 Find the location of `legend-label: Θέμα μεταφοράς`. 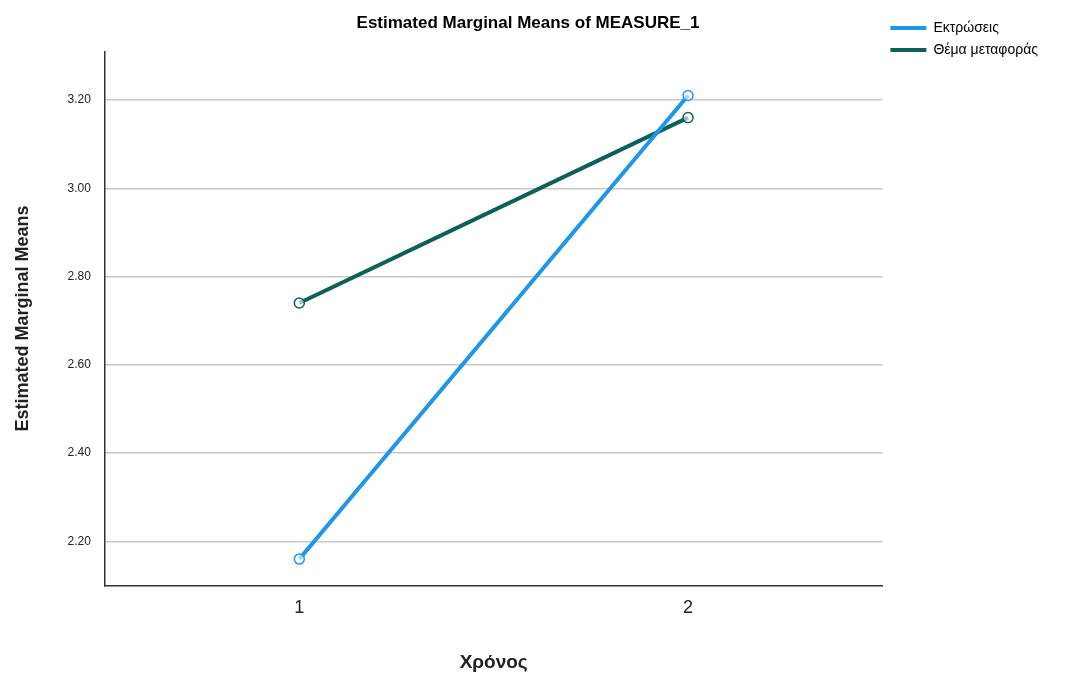

legend-label: Θέμα μεταφοράς is located at coordinates (986, 48).